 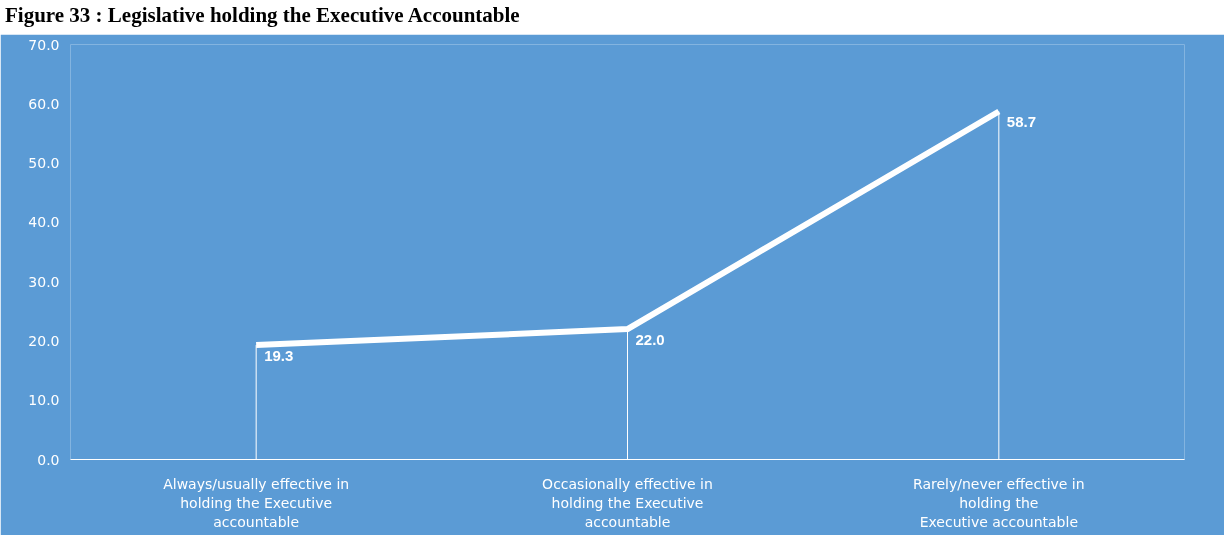 I want to click on y-tick-label: 10.0, so click(x=44, y=400).